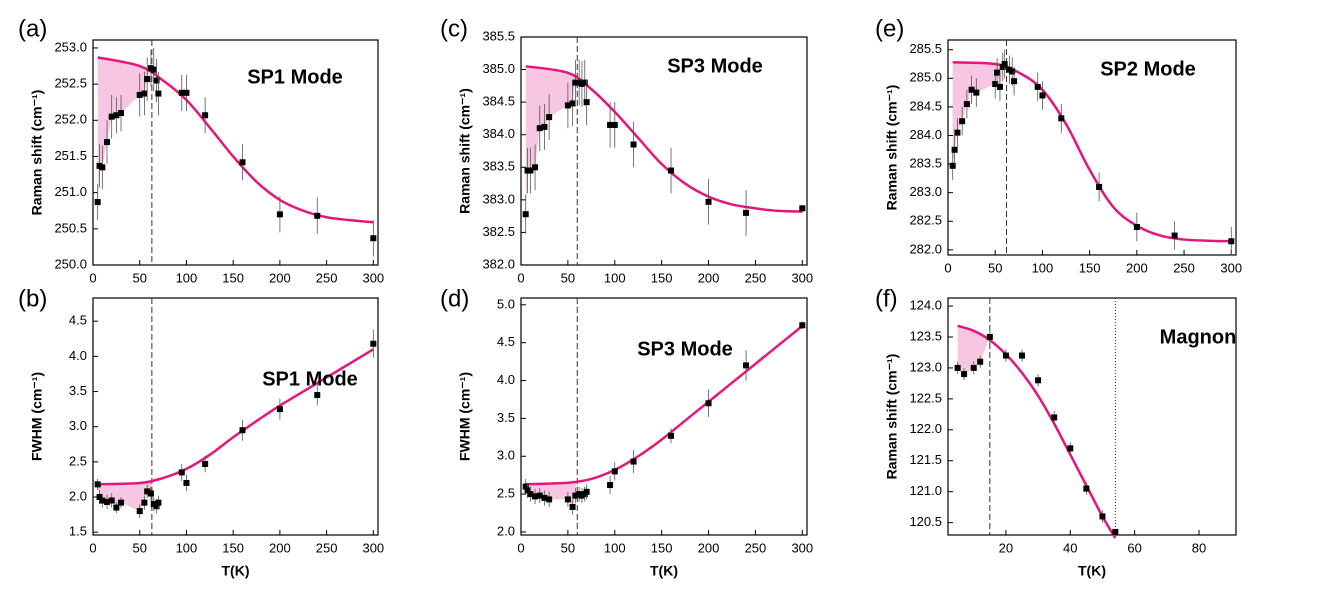  Describe the element at coordinates (498, 166) in the screenshot. I see `y-tick-label: 383.5` at that location.